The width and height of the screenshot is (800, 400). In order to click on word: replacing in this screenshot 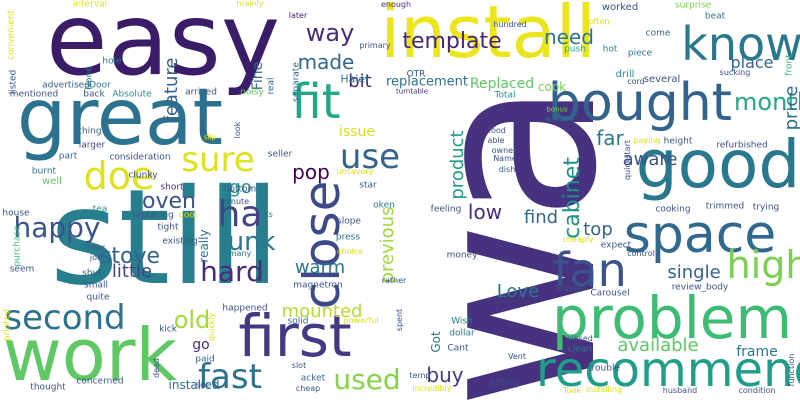, I will do `click(153, 215)`.